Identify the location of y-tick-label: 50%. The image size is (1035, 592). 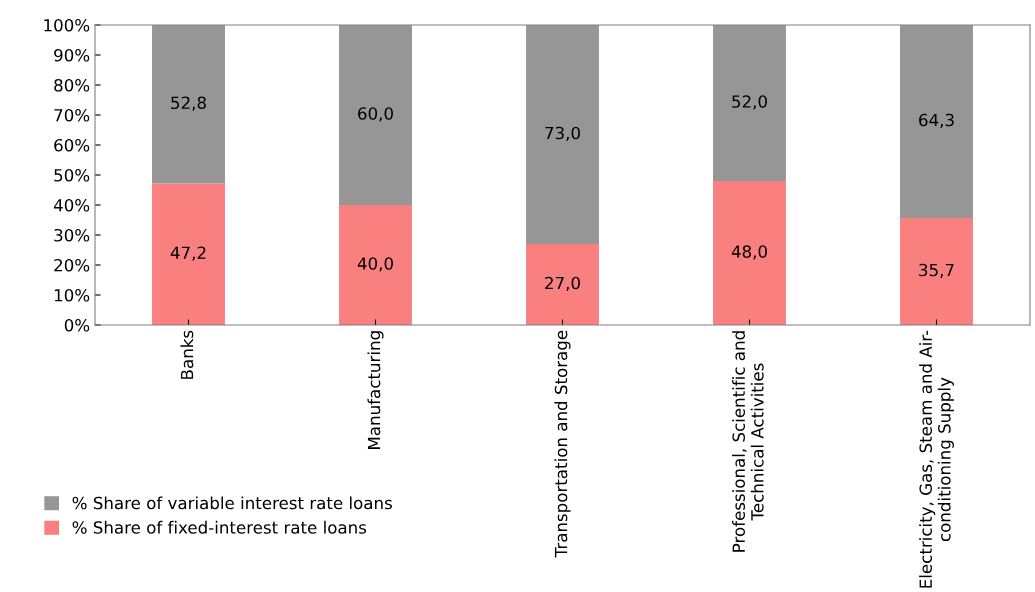
(72, 175).